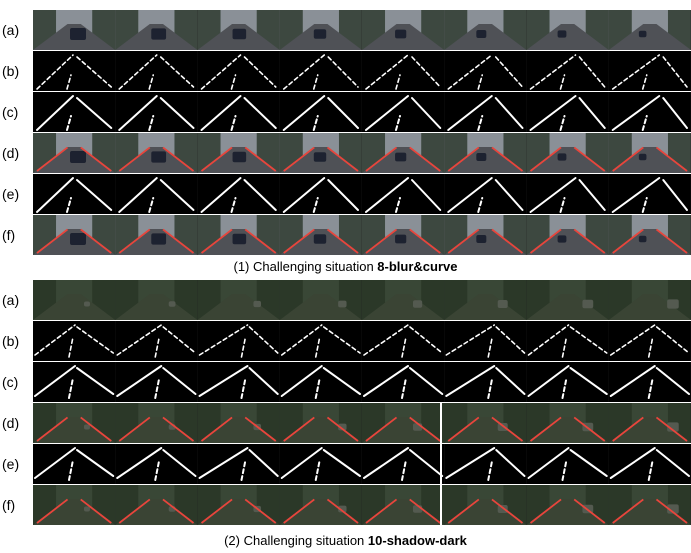  I want to click on row-label: (e), so click(11, 194).